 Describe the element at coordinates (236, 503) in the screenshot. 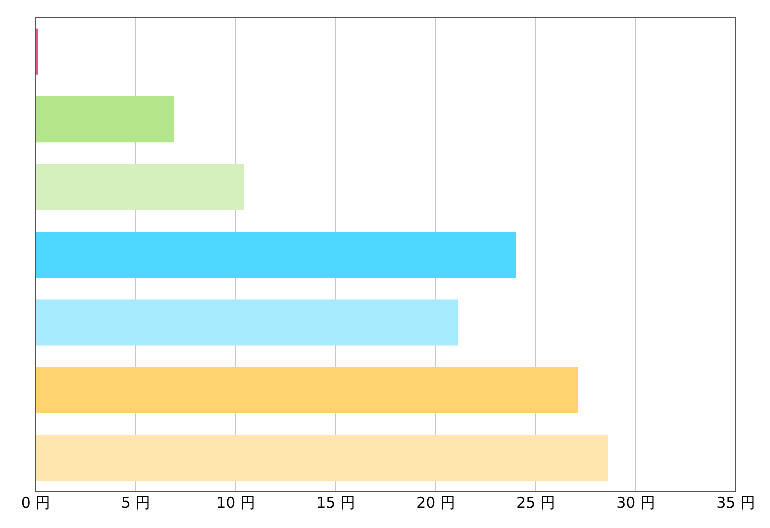

I see `x-tick-label: 10 円` at that location.